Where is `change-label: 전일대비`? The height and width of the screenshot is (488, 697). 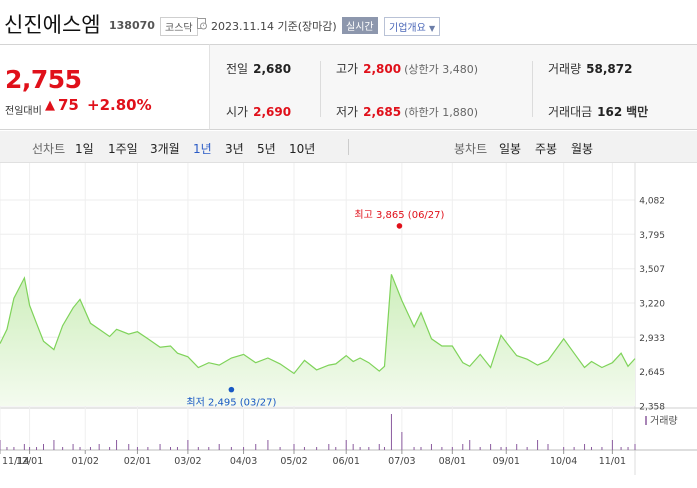 change-label: 전일대비 is located at coordinates (23, 111).